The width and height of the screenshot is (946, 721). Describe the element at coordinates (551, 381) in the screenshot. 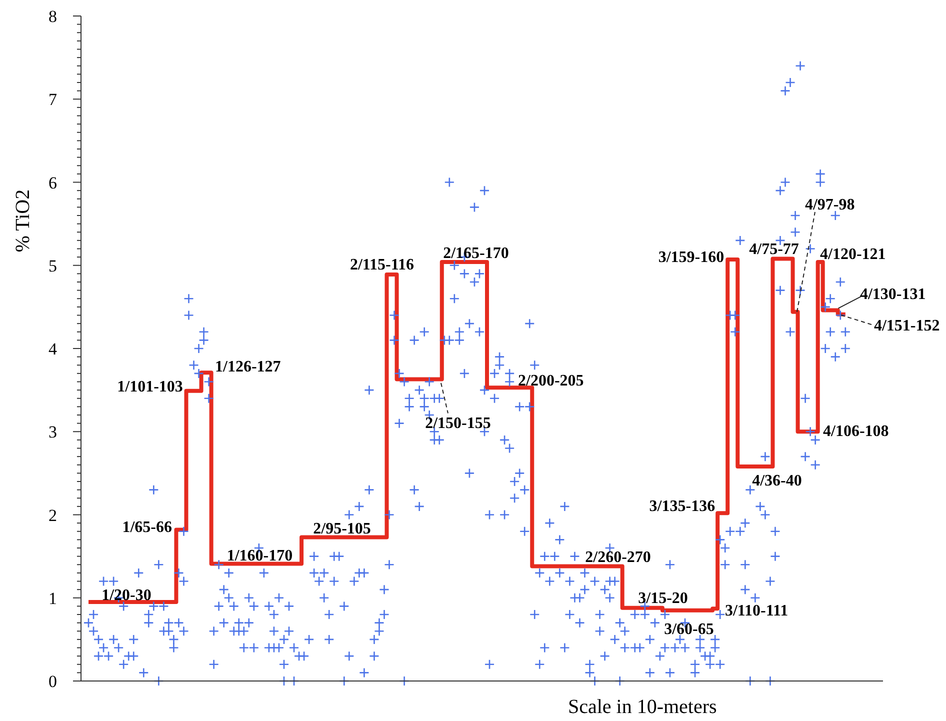

I see `data-label: 2/200-205` at that location.